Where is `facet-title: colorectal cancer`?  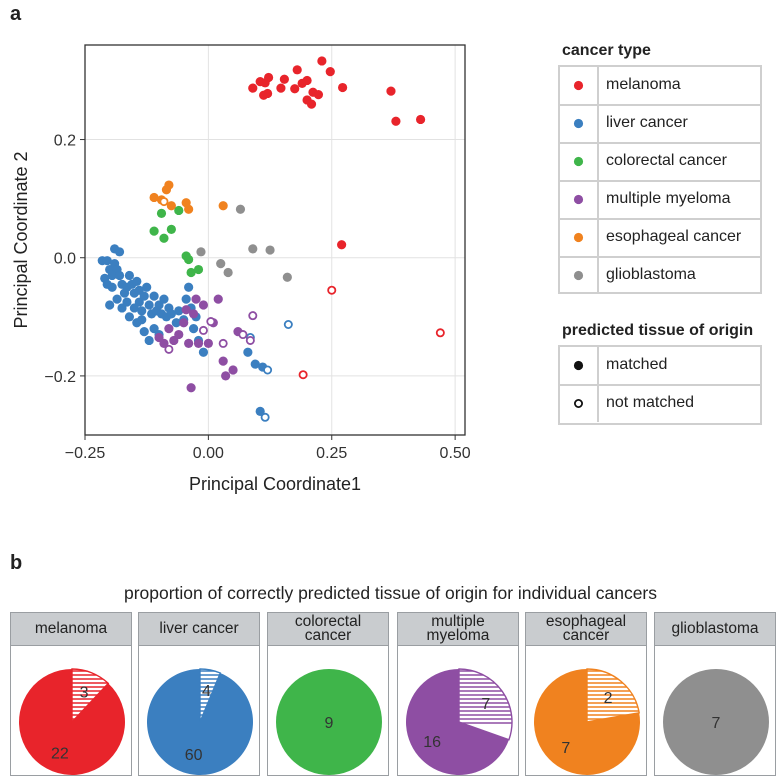
facet-title: colorectal cancer is located at coordinates (328, 628).